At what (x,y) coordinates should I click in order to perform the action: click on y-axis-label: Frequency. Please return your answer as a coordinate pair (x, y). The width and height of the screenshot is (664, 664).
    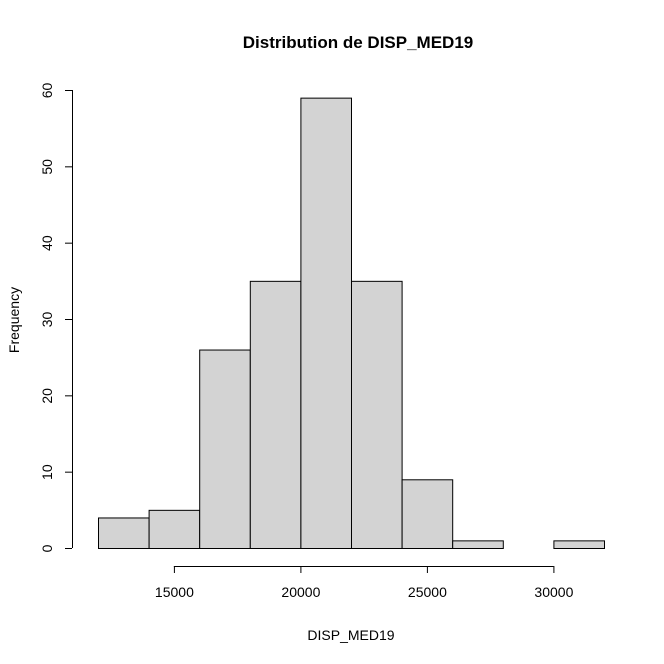
    Looking at the image, I should click on (14, 320).